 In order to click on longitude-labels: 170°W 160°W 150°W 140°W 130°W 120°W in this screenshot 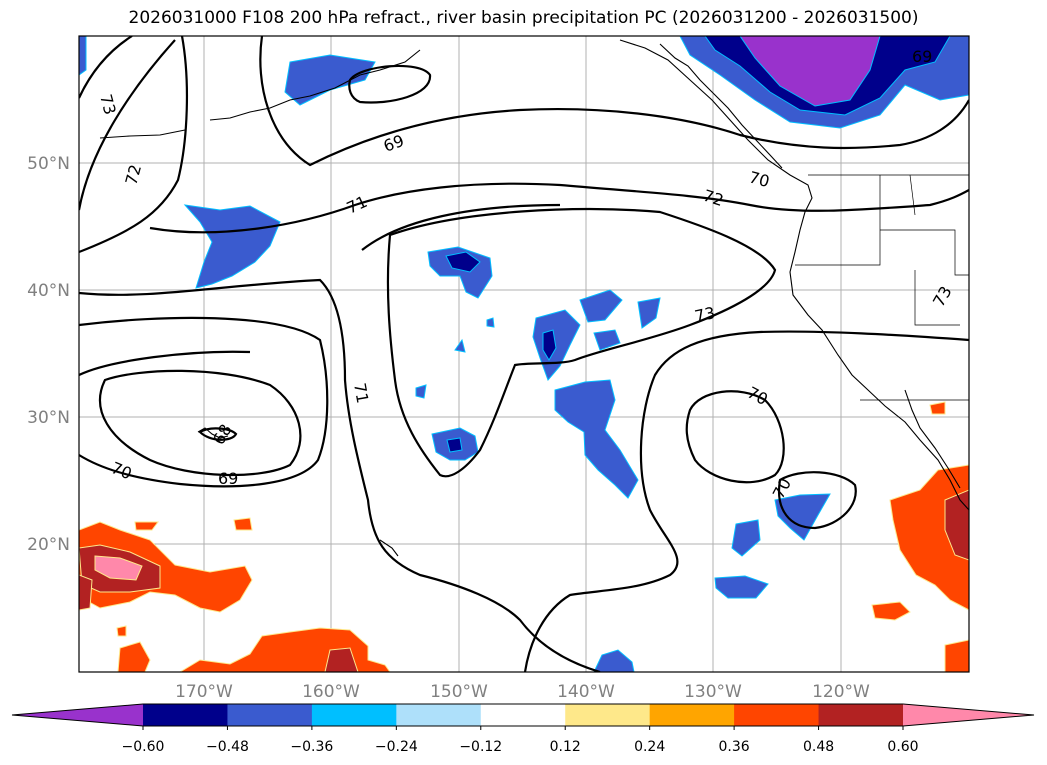, I will do `click(522, 692)`.